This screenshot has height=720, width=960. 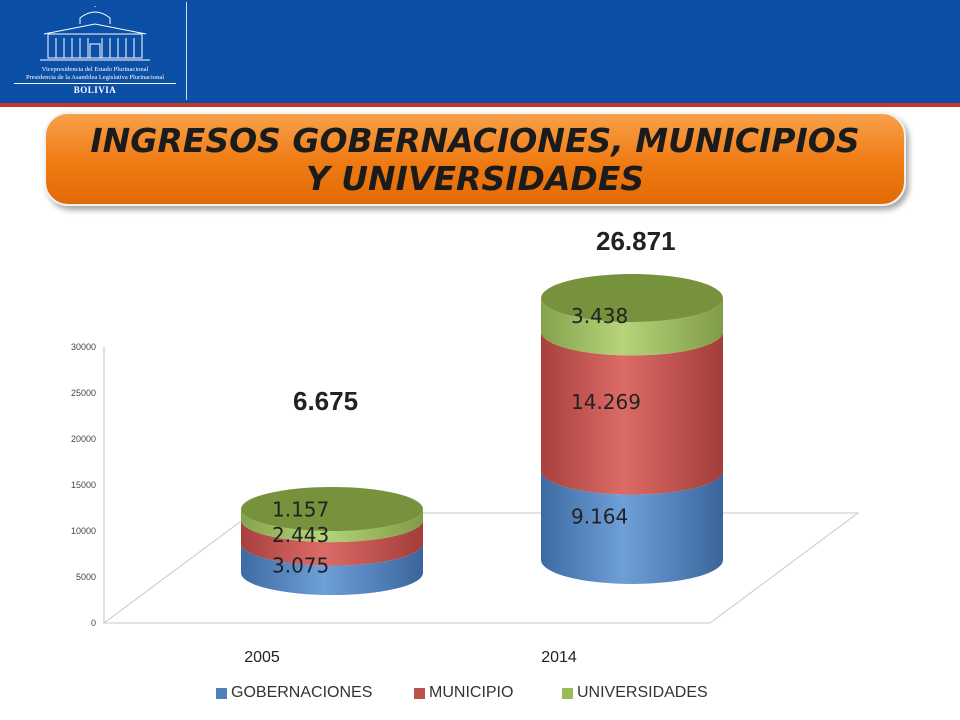 I want to click on slide-title-line2: Y UNIVERSIDADES, so click(x=475, y=178).